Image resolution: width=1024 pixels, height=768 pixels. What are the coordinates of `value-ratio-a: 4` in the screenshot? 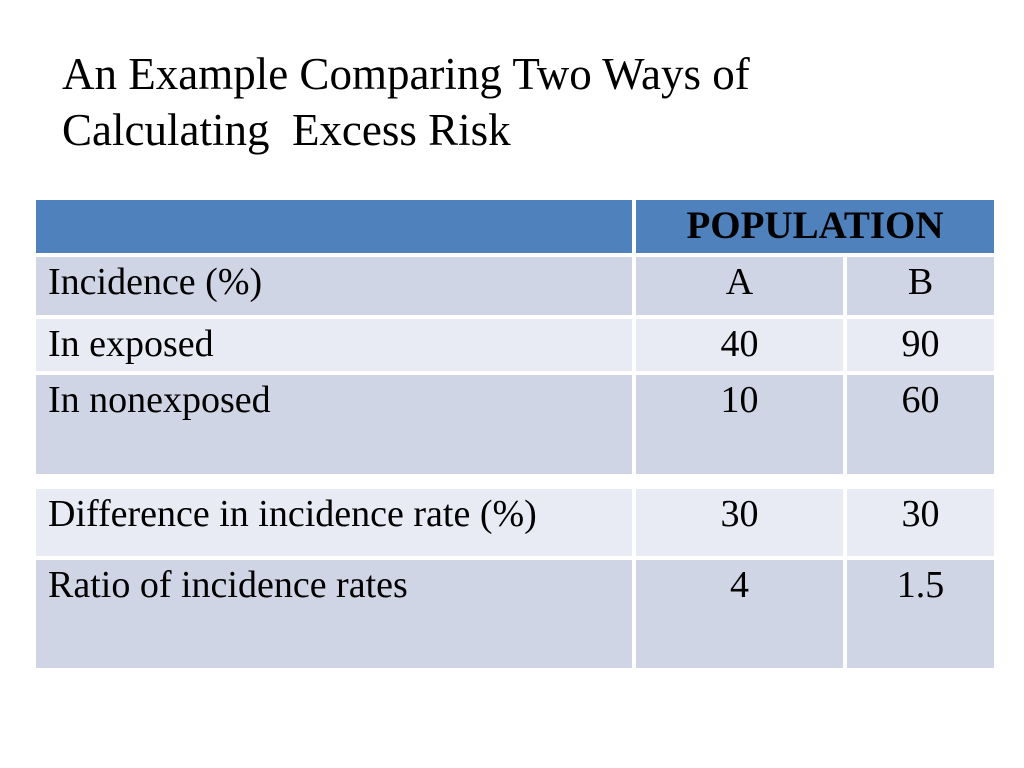 It's located at (739, 614).